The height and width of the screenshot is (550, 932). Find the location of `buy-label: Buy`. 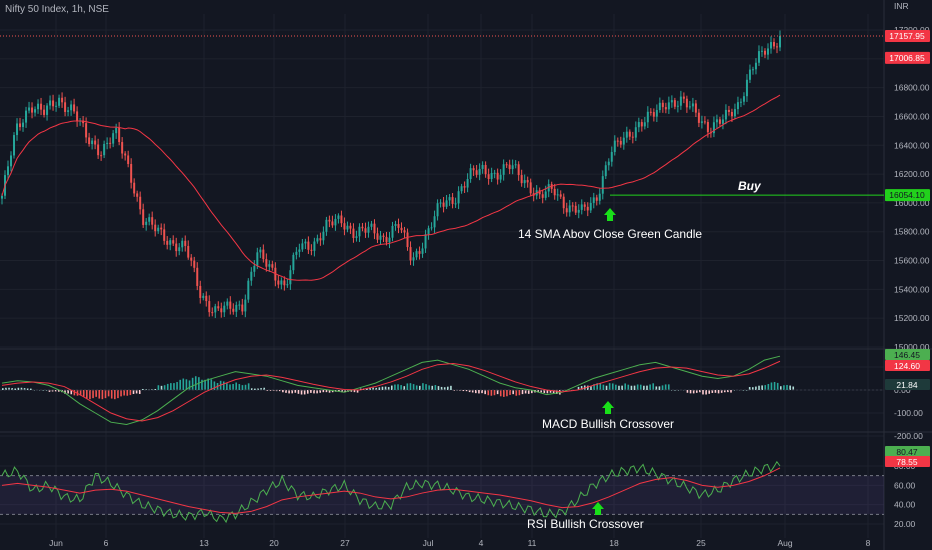

buy-label: Buy is located at coordinates (750, 186).